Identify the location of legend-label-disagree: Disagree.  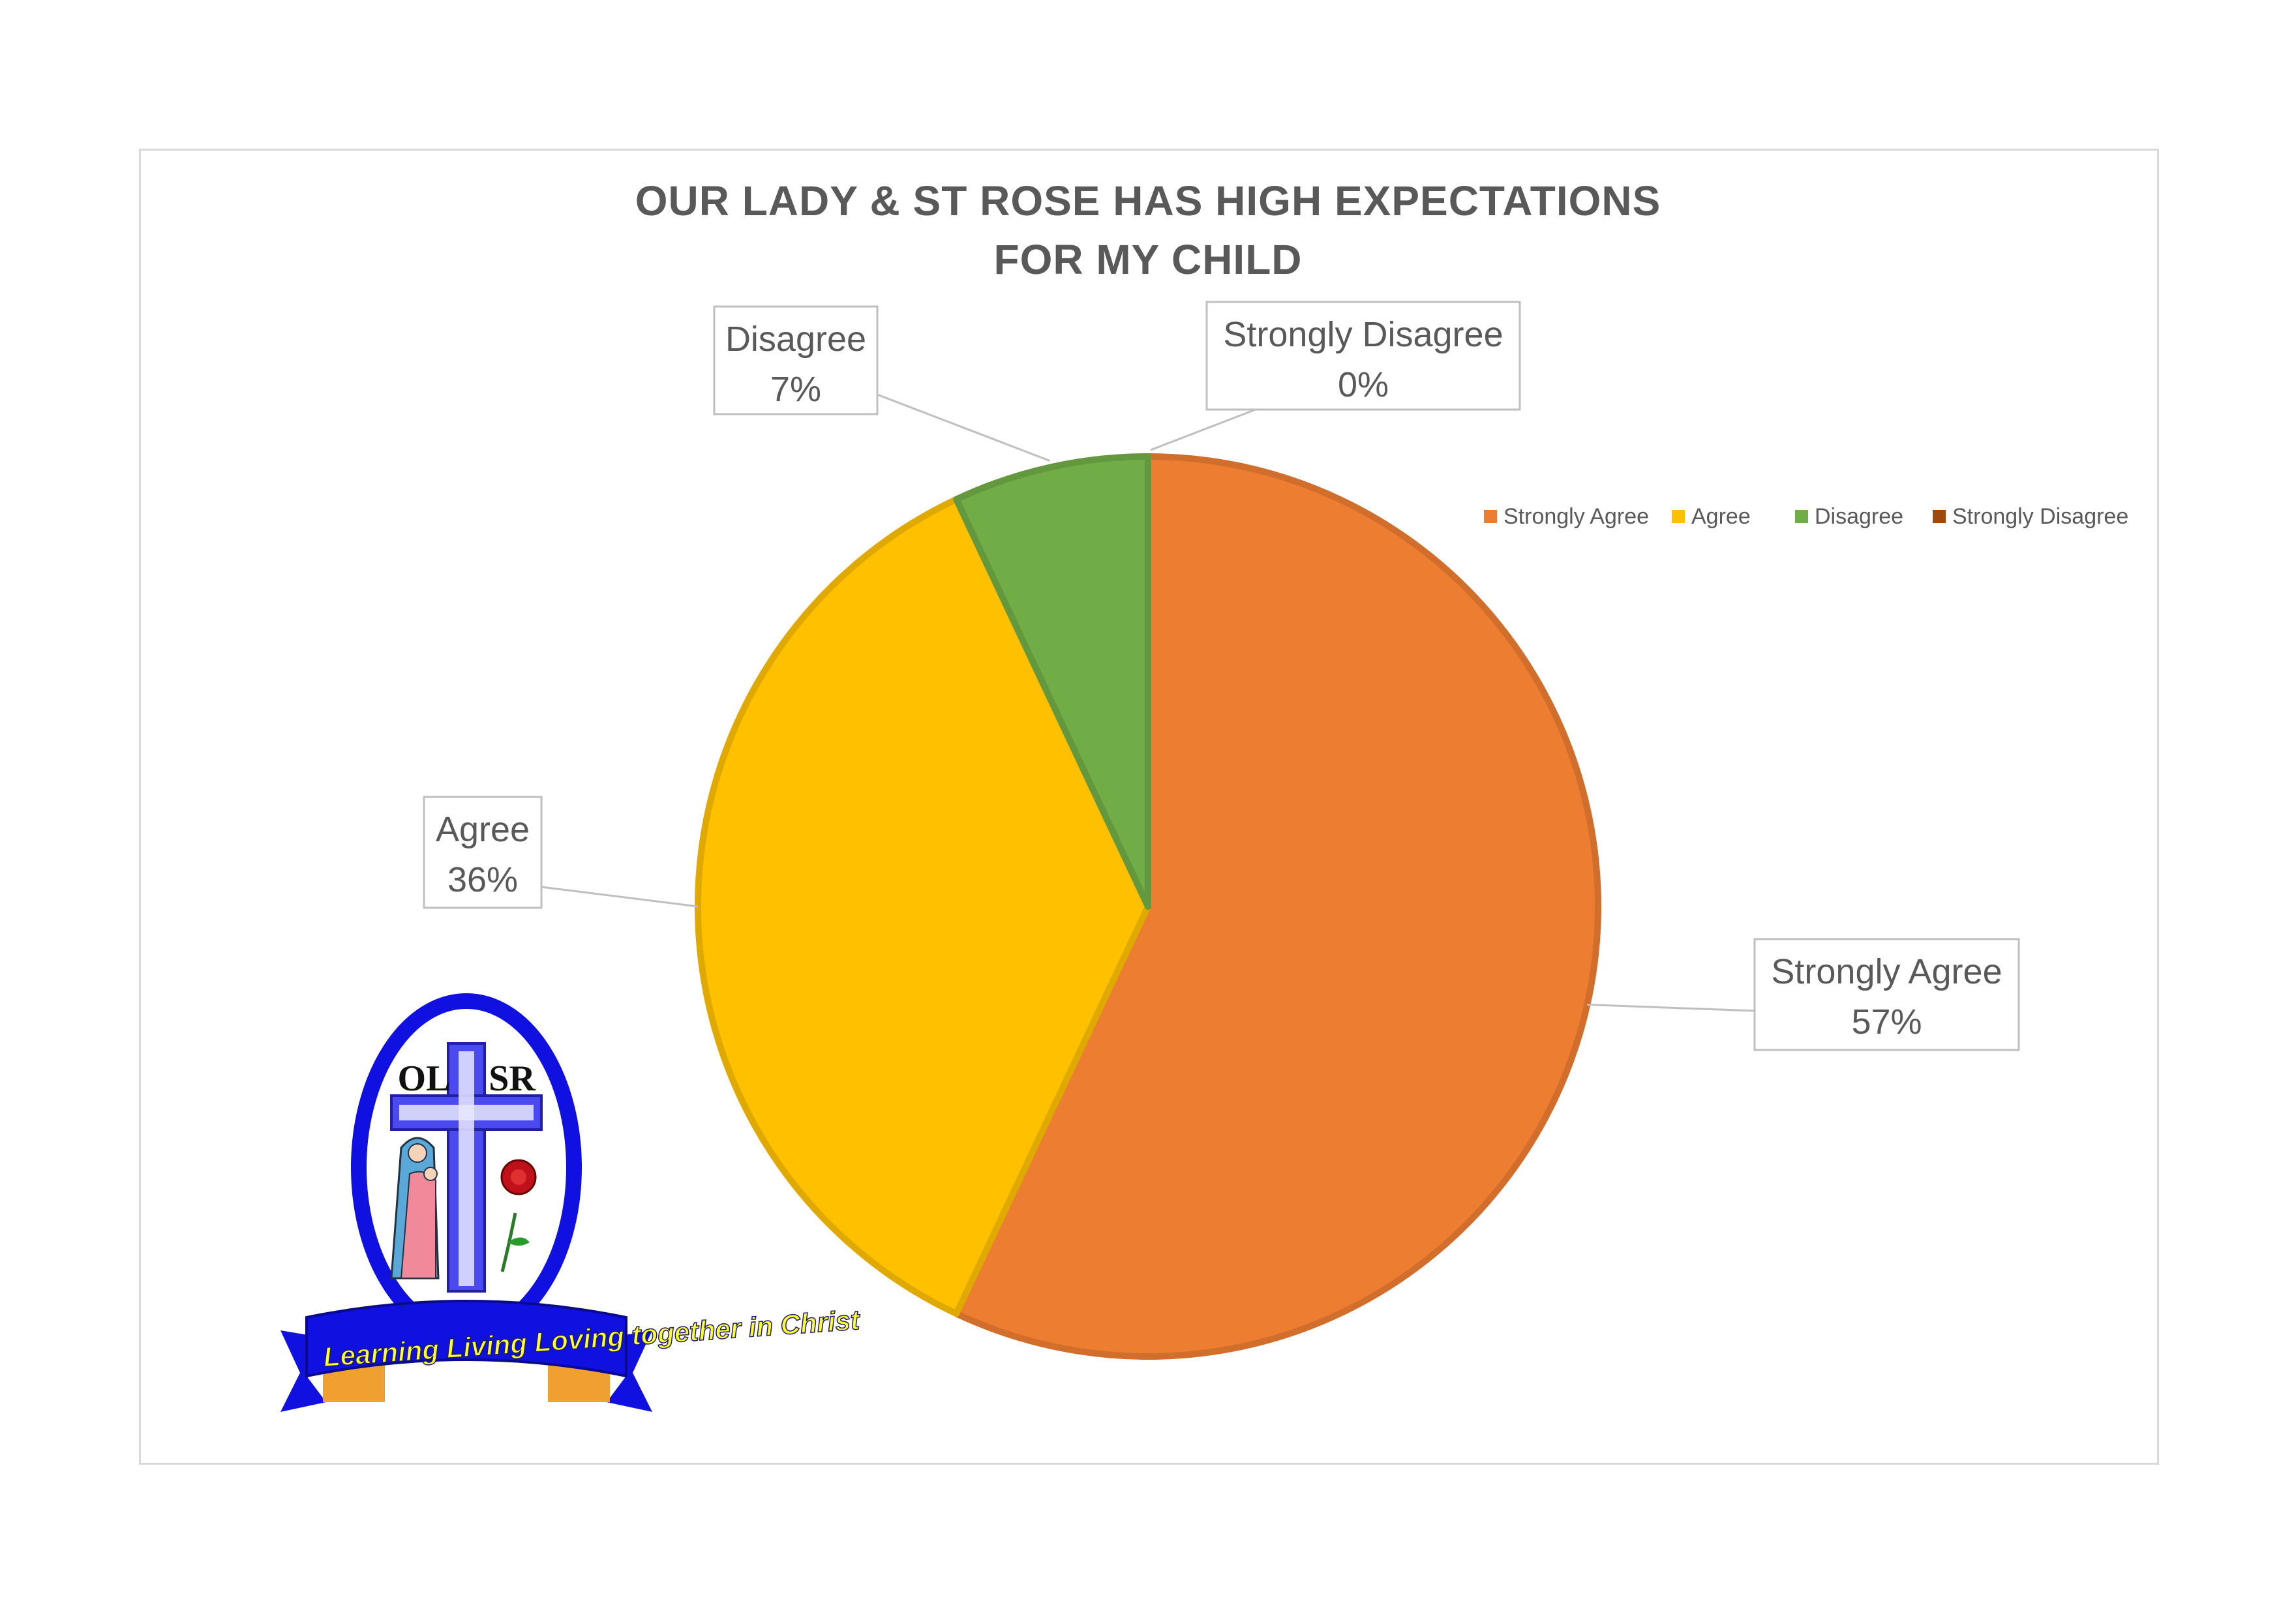
(1859, 516).